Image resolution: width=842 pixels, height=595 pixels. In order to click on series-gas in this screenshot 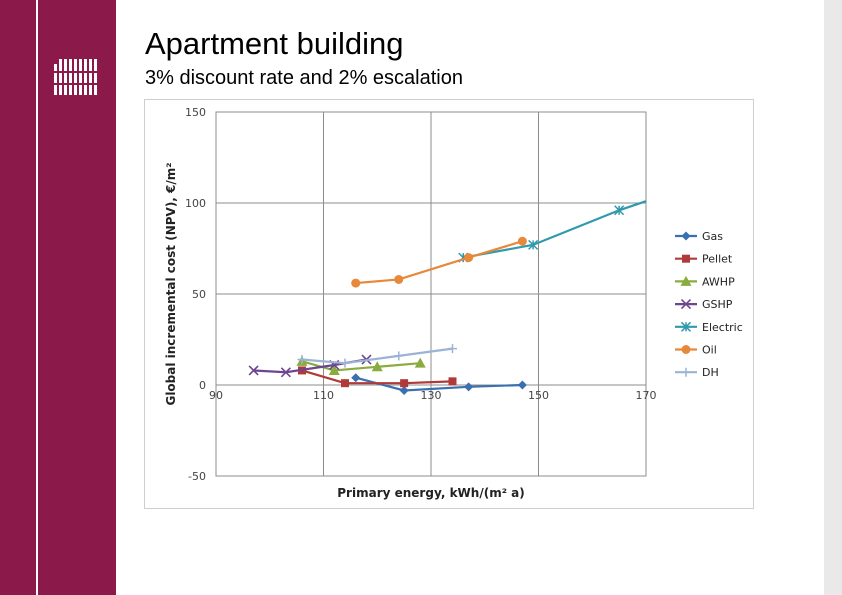, I will do `click(439, 384)`.